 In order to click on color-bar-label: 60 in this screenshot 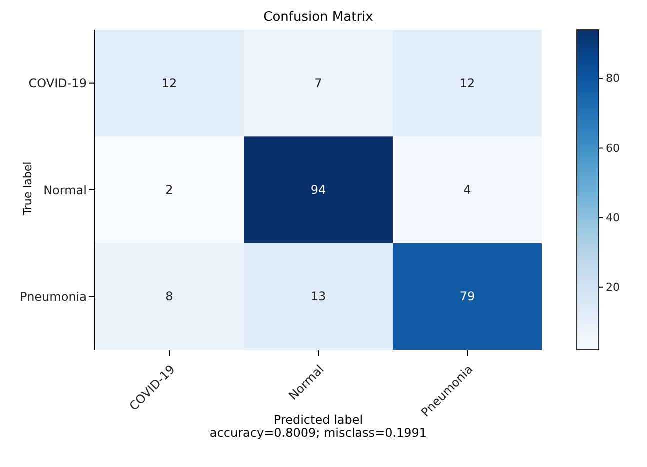, I will do `click(613, 148)`.